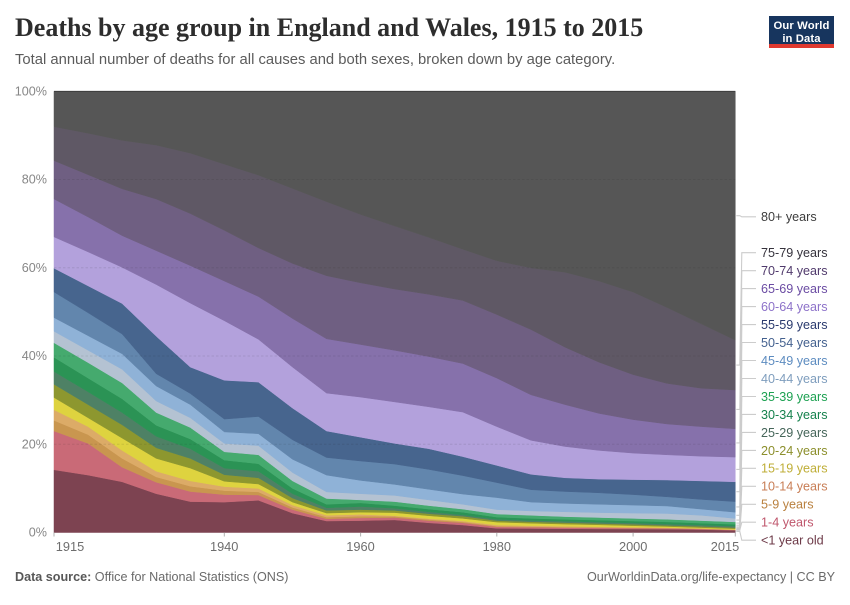 The height and width of the screenshot is (605, 850). What do you see at coordinates (794, 307) in the screenshot?
I see `svg-text: 60-64 years` at bounding box center [794, 307].